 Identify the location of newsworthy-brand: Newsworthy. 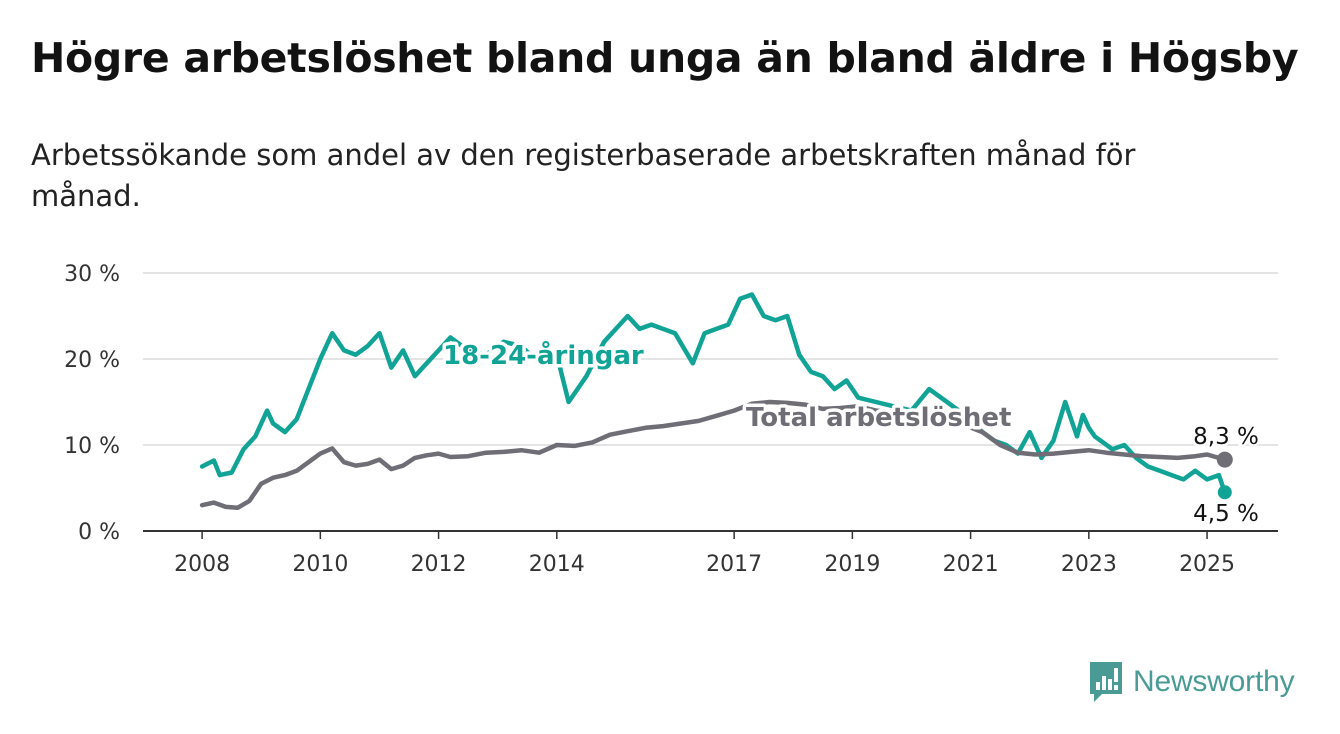
(1191, 682).